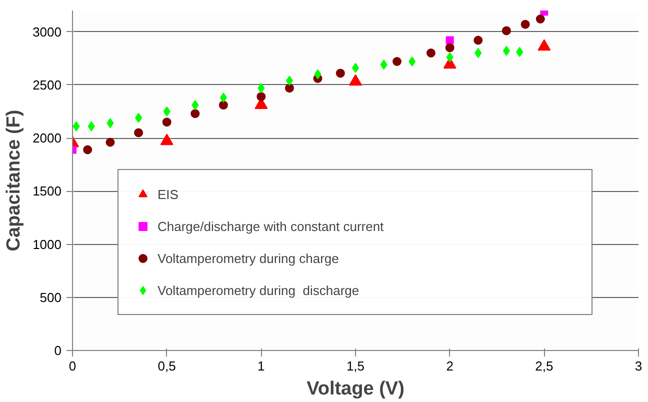 This screenshot has width=648, height=402. Describe the element at coordinates (51, 297) in the screenshot. I see `y-tick-label: 500` at that location.